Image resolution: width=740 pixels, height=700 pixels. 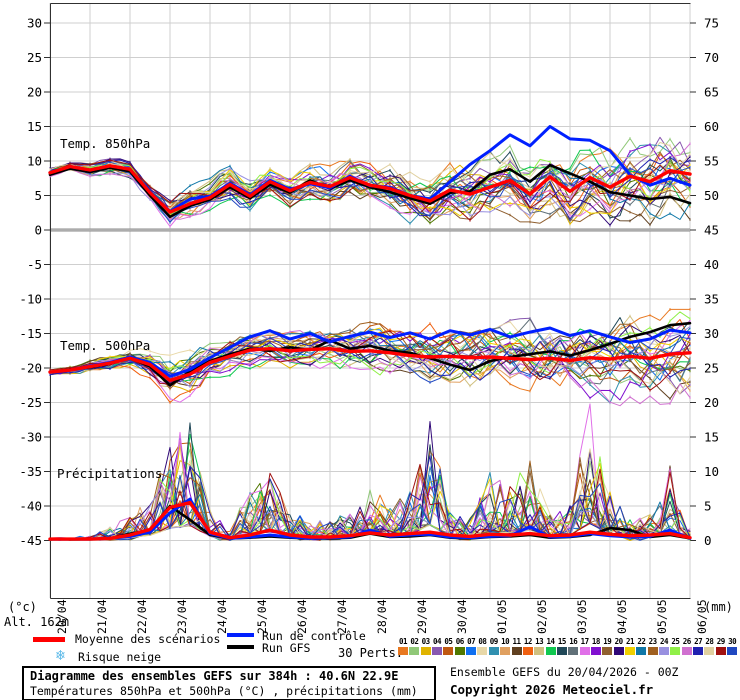 What do you see at coordinates (34, 264) in the screenshot?
I see `y-axis-label-left: -5` at bounding box center [34, 264].